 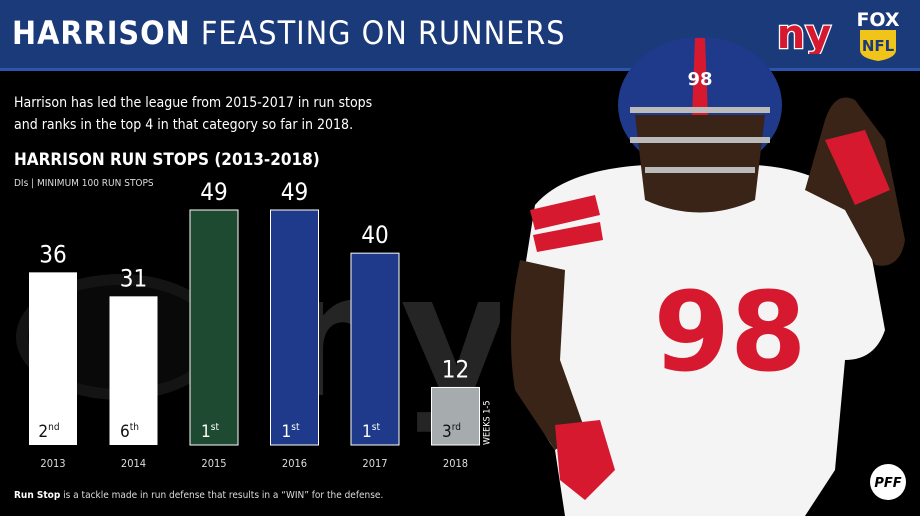 I want to click on rank-label-2013: 2nd, so click(x=48, y=432).